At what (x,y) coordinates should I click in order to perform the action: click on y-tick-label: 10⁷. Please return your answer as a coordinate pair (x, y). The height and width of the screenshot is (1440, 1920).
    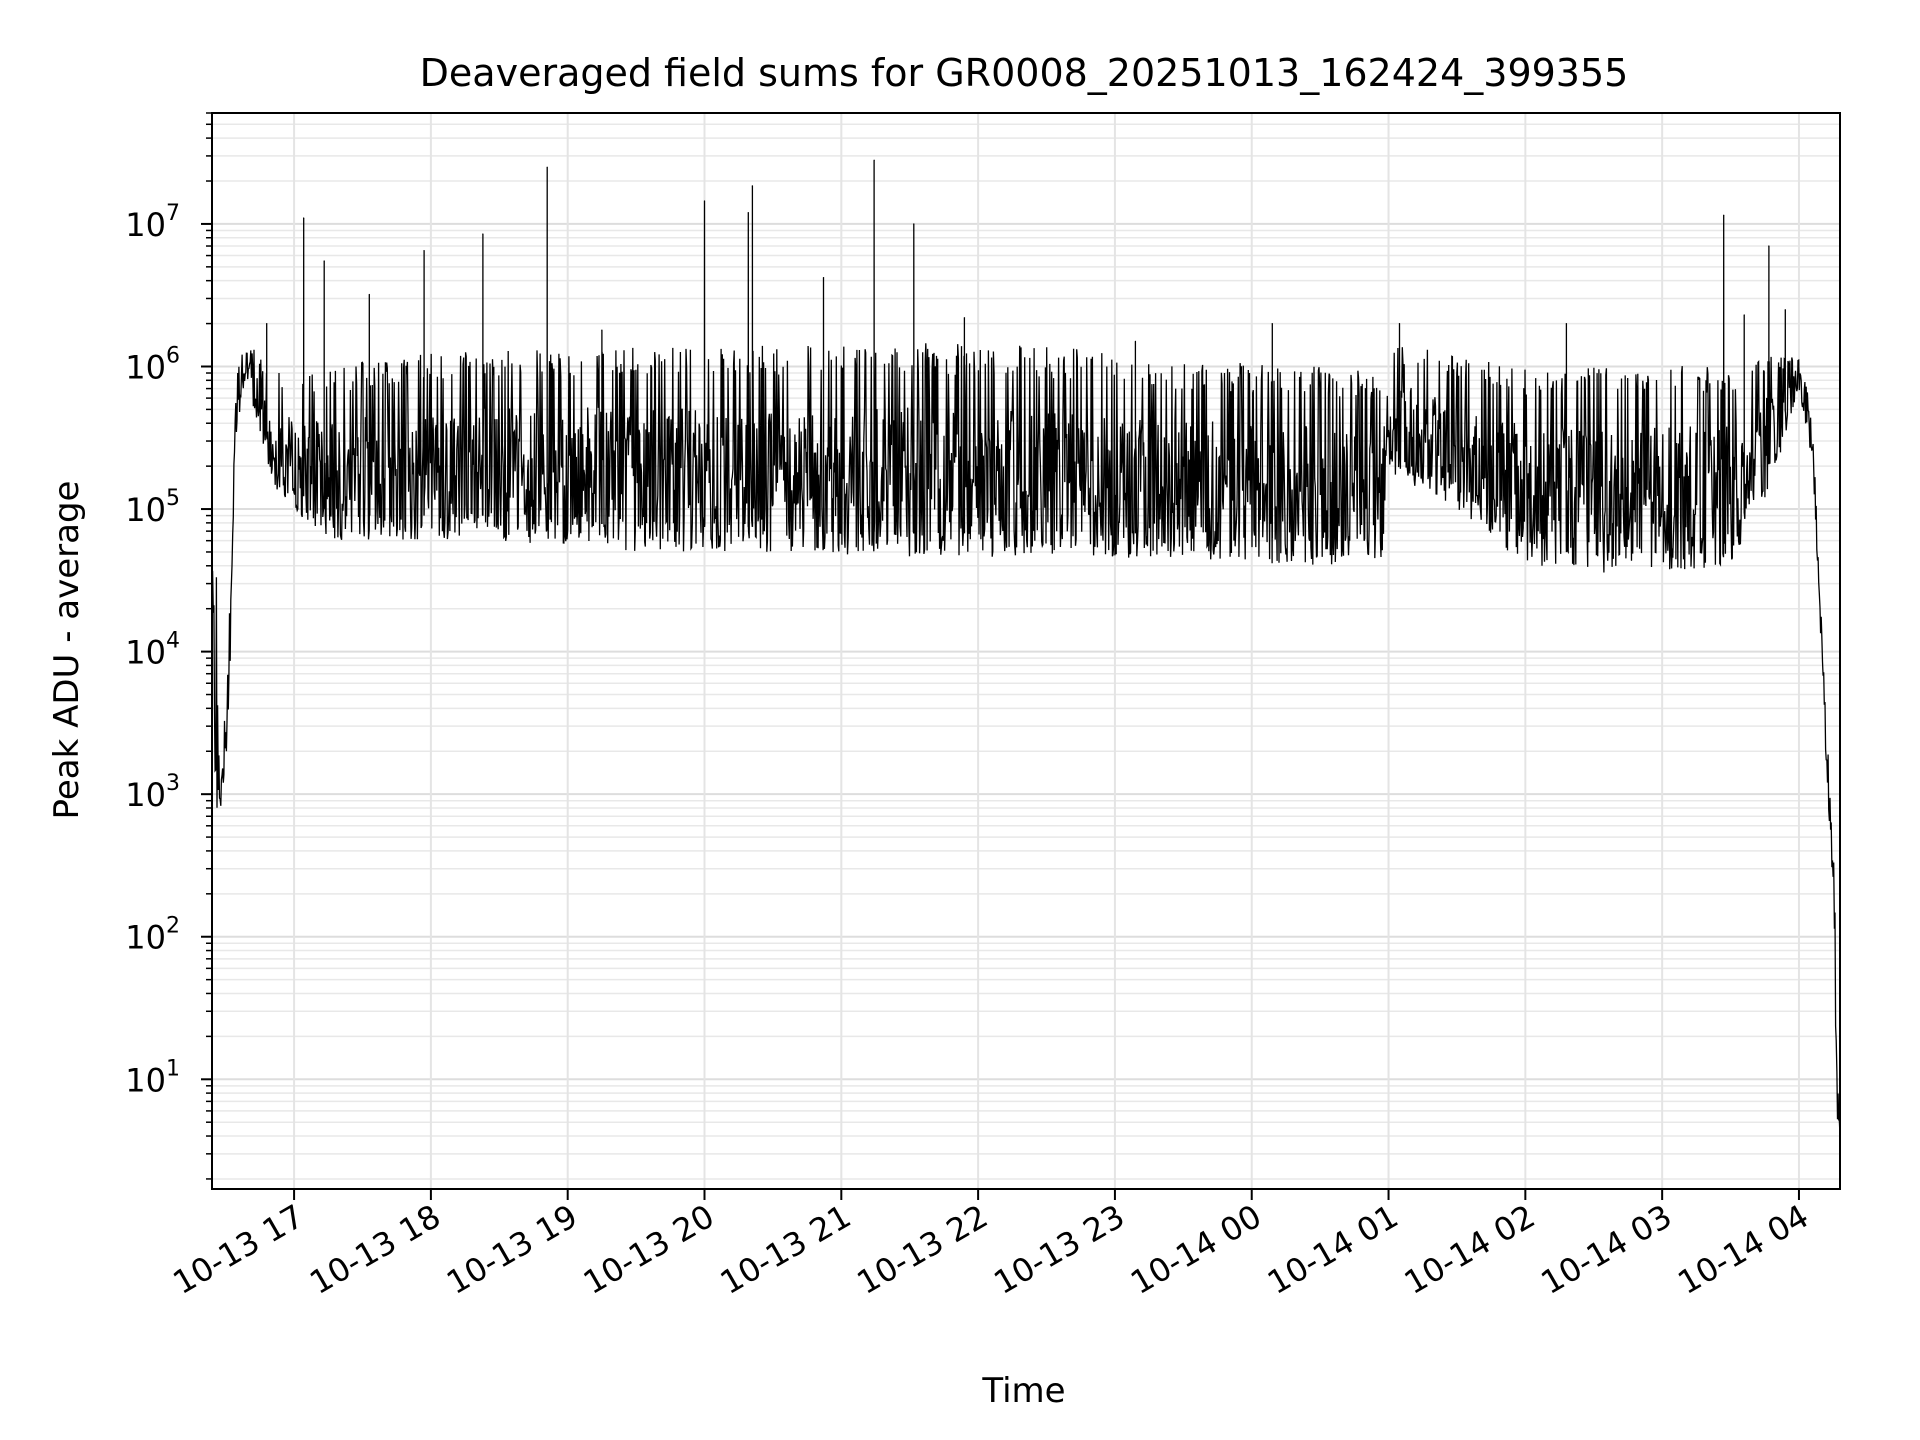
    Looking at the image, I should click on (152, 222).